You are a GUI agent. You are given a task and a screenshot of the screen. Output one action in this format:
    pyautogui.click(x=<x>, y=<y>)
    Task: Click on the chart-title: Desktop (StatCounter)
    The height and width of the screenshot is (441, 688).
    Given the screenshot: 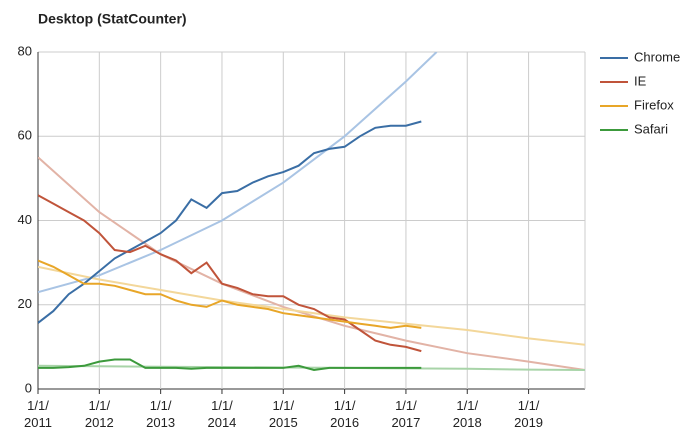 What is the action you would take?
    pyautogui.click(x=112, y=19)
    